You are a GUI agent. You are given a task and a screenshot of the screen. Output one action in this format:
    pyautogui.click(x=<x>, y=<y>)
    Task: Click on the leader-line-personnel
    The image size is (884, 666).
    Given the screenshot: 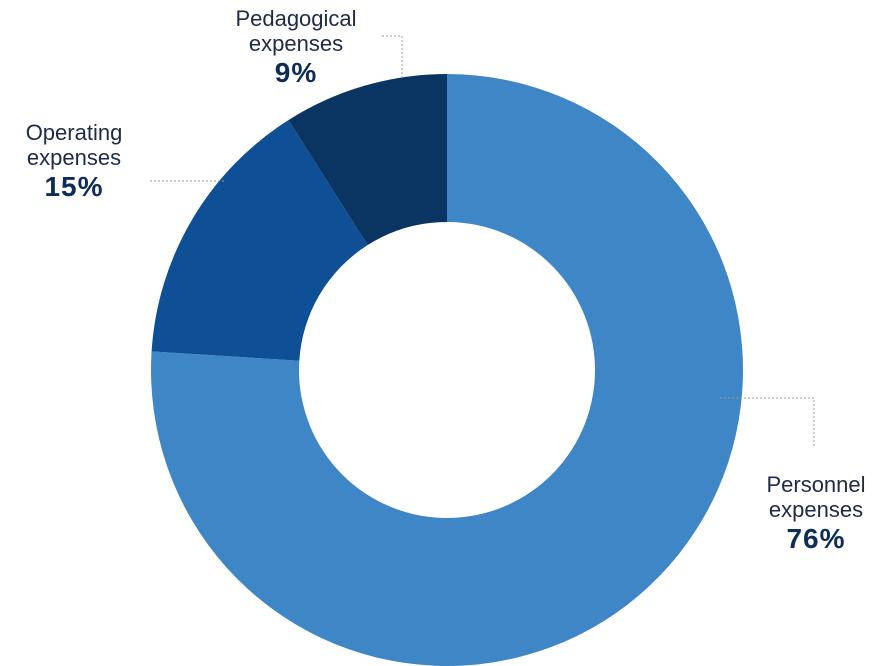 What is the action you would take?
    pyautogui.click(x=767, y=422)
    